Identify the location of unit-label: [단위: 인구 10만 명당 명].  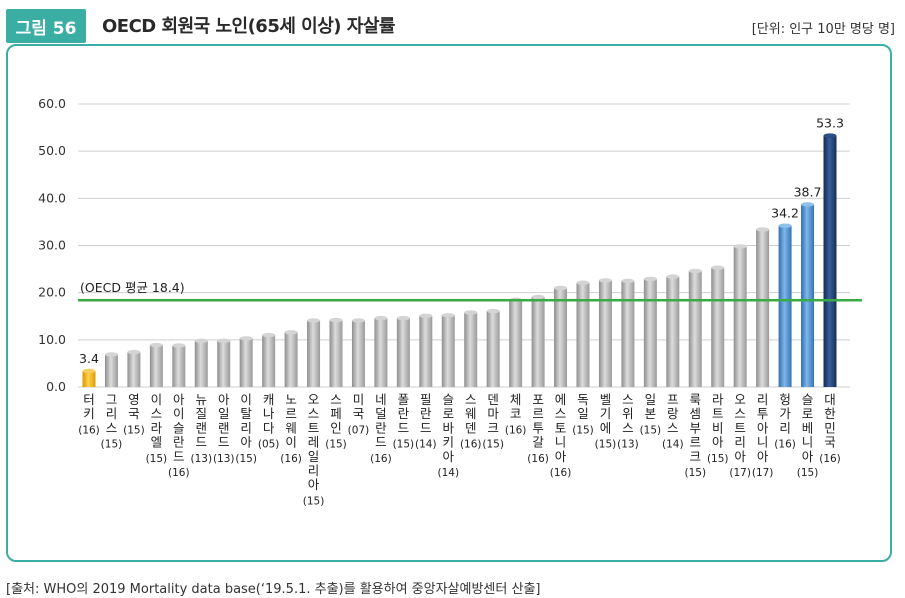
(823, 29).